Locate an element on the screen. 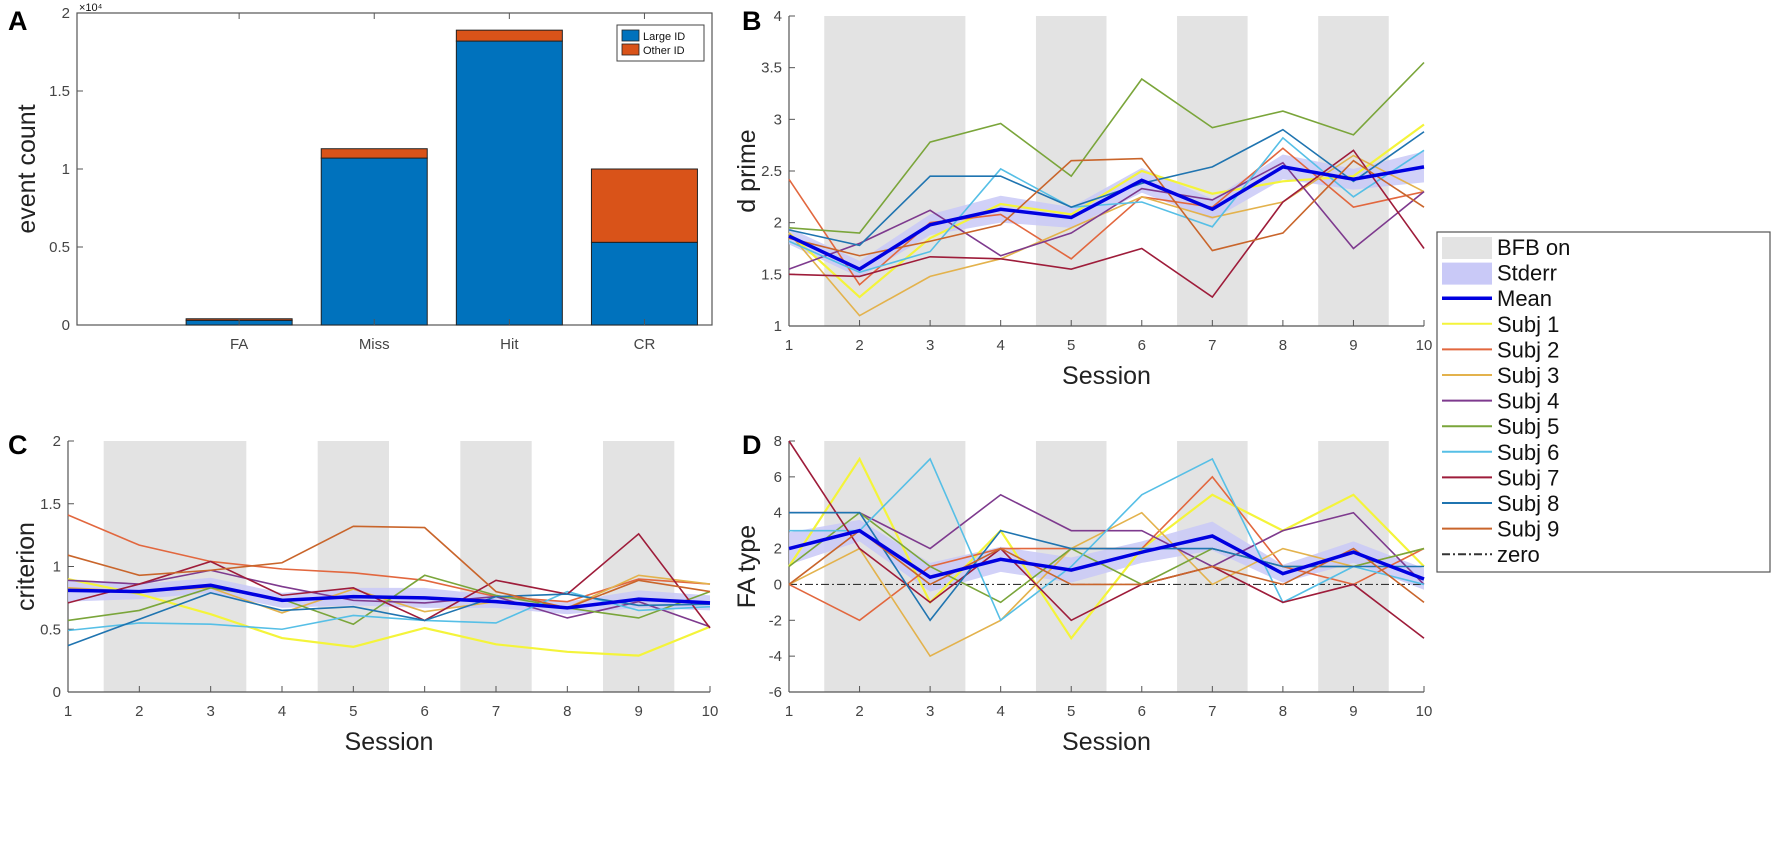  subj-3-line is located at coordinates (1106, 235).